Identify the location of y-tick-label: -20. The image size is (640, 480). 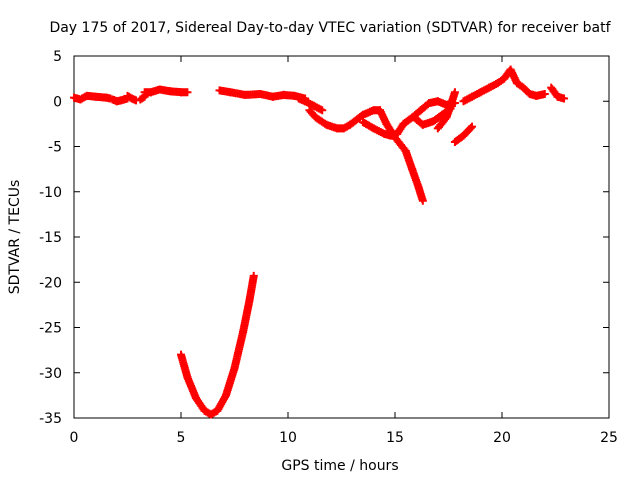
(50, 283).